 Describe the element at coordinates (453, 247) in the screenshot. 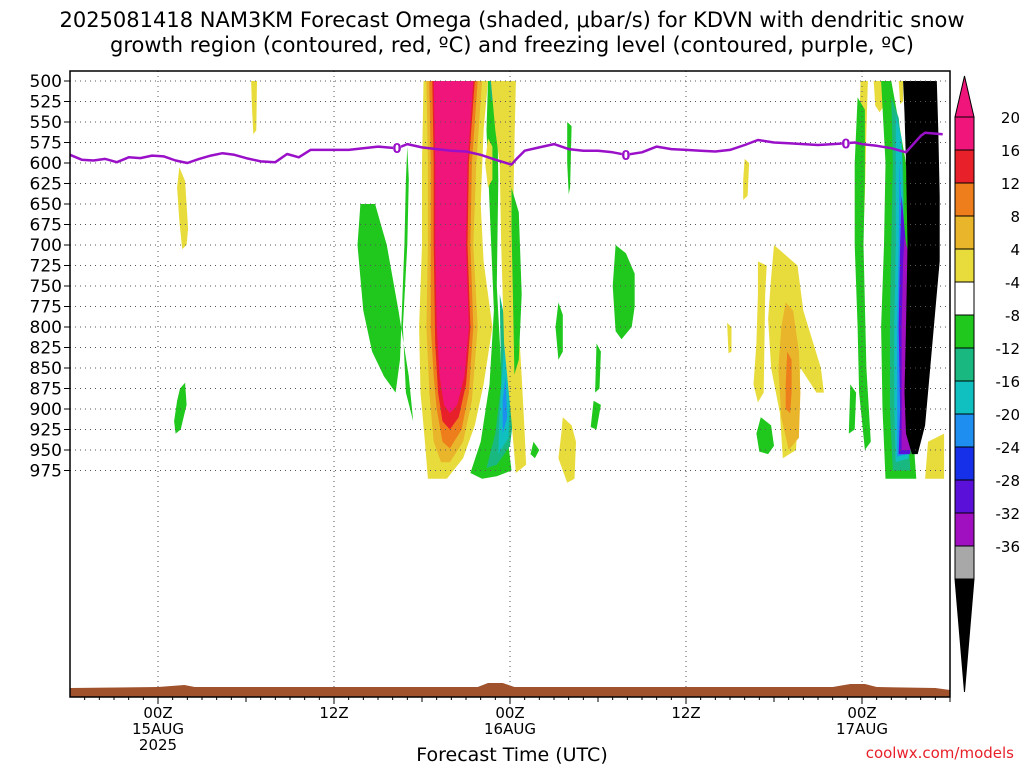

I see `omega-region-magenta` at that location.